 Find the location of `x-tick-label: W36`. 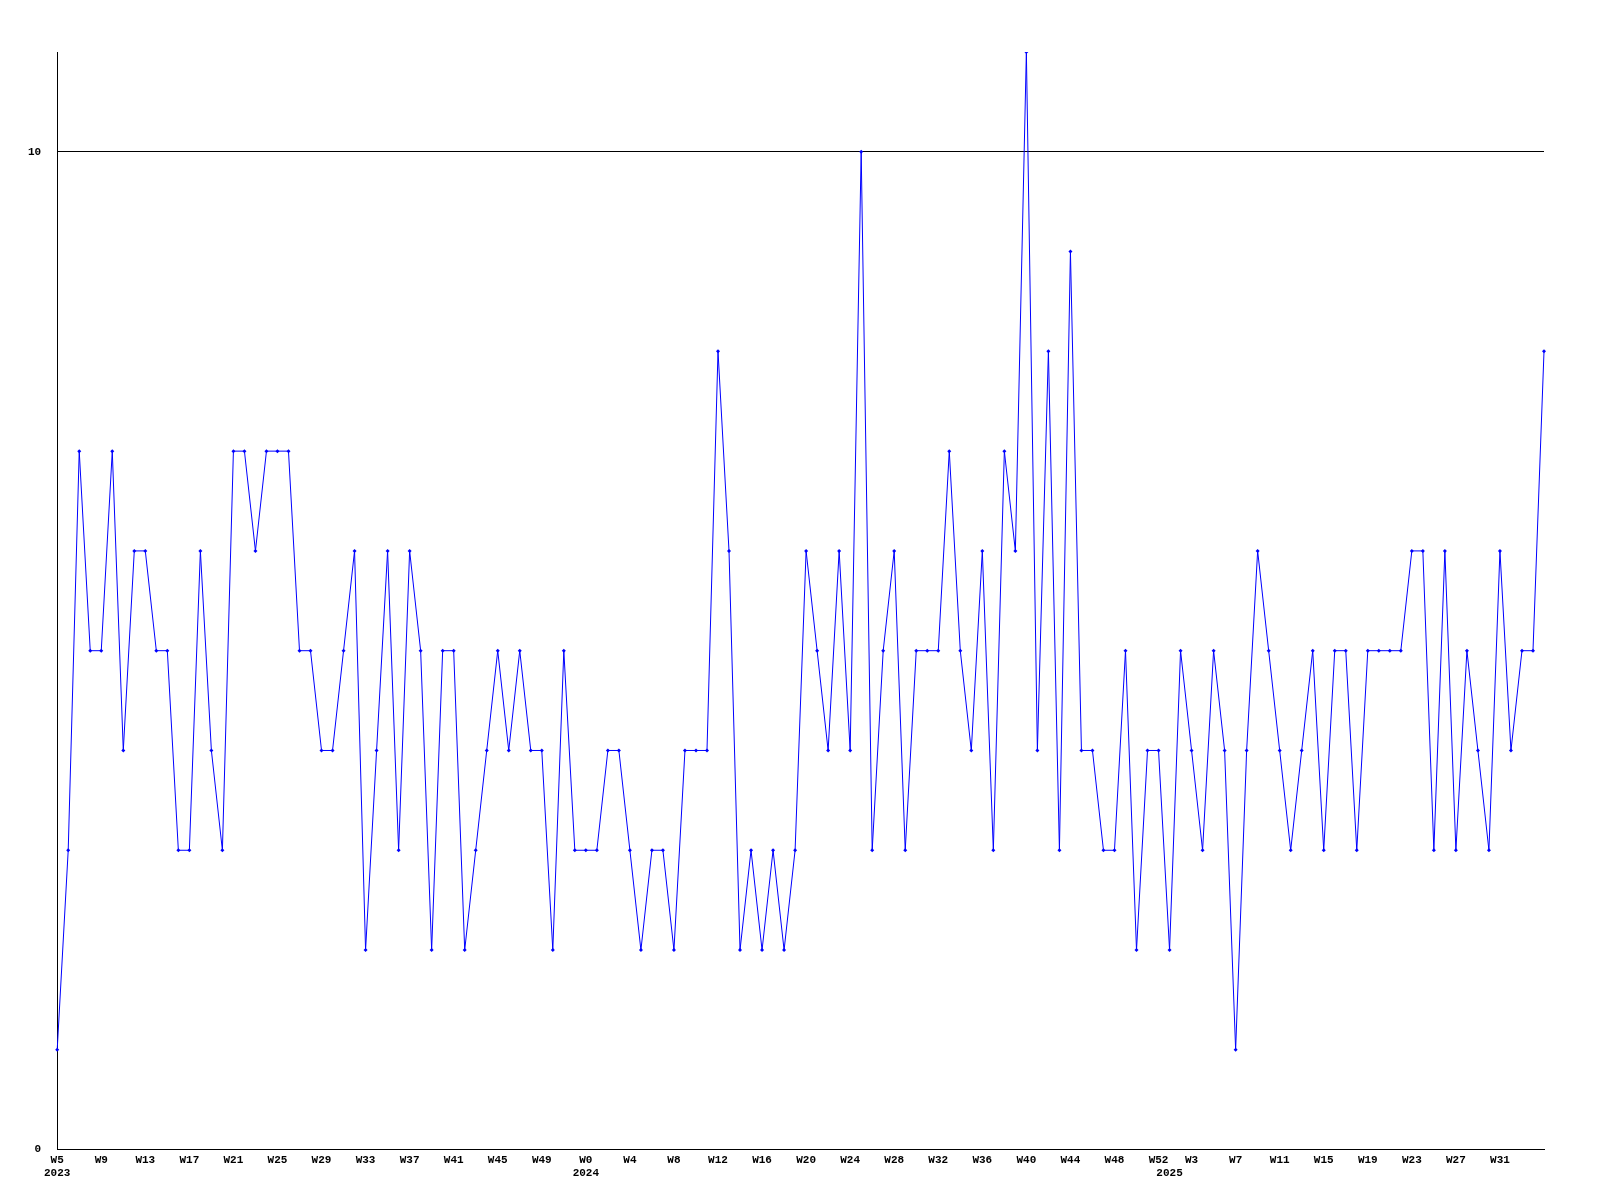

x-tick-label: W36 is located at coordinates (982, 1159).